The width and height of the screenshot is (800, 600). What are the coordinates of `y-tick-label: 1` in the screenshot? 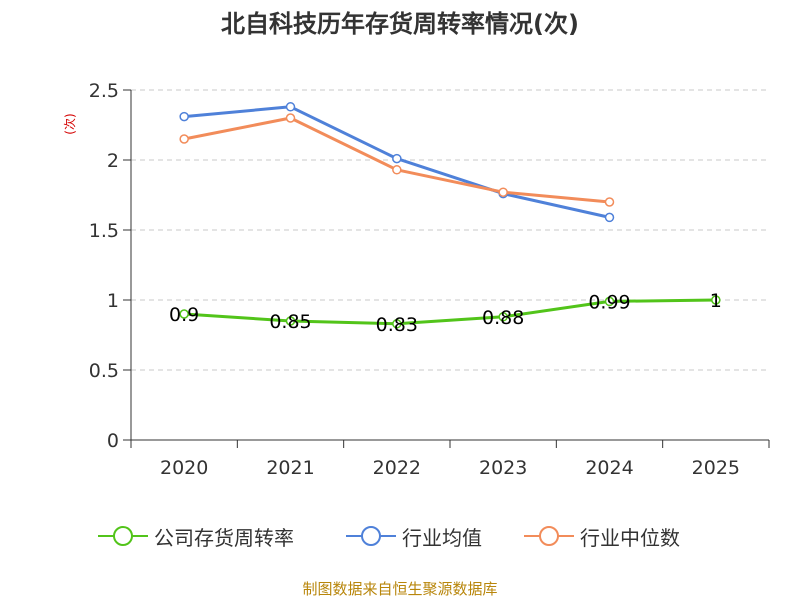 It's located at (113, 301).